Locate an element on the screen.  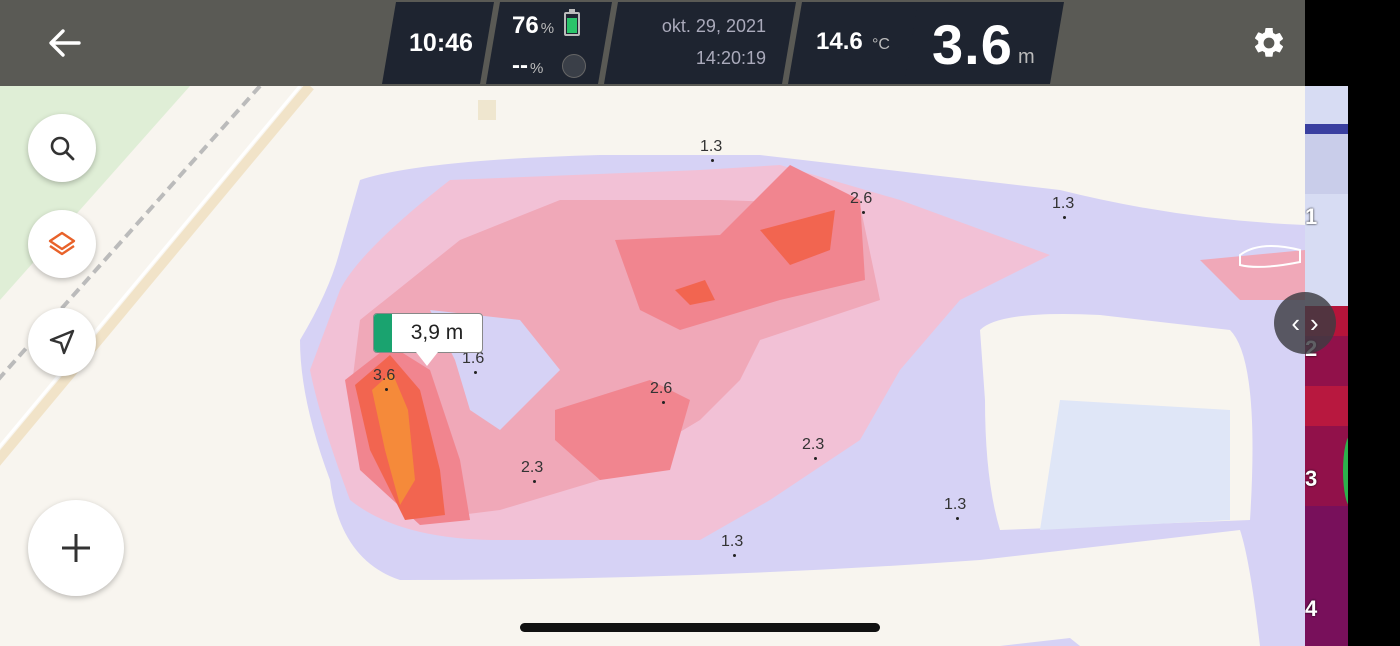
sonar-scale-label: 4 is located at coordinates (1311, 608).